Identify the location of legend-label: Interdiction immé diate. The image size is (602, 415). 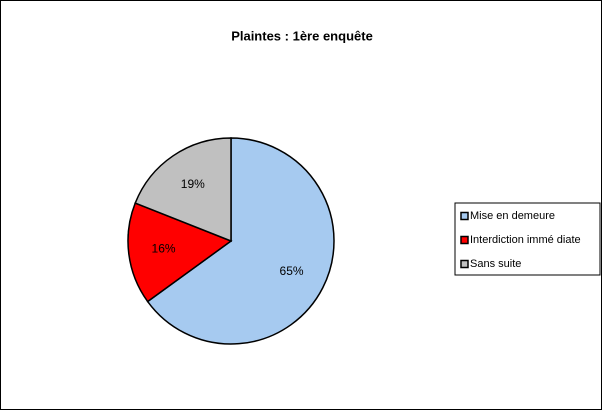
(525, 240).